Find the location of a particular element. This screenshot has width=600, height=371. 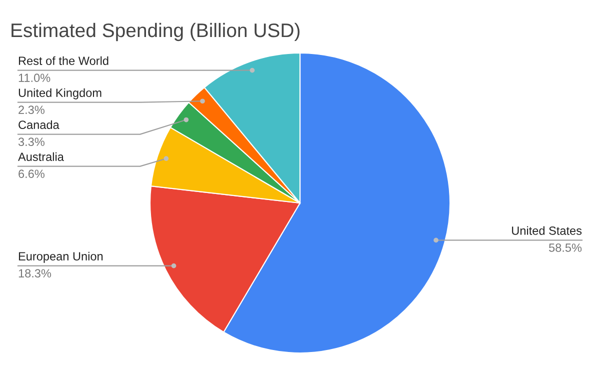

data-label: 11.0% is located at coordinates (34, 78).